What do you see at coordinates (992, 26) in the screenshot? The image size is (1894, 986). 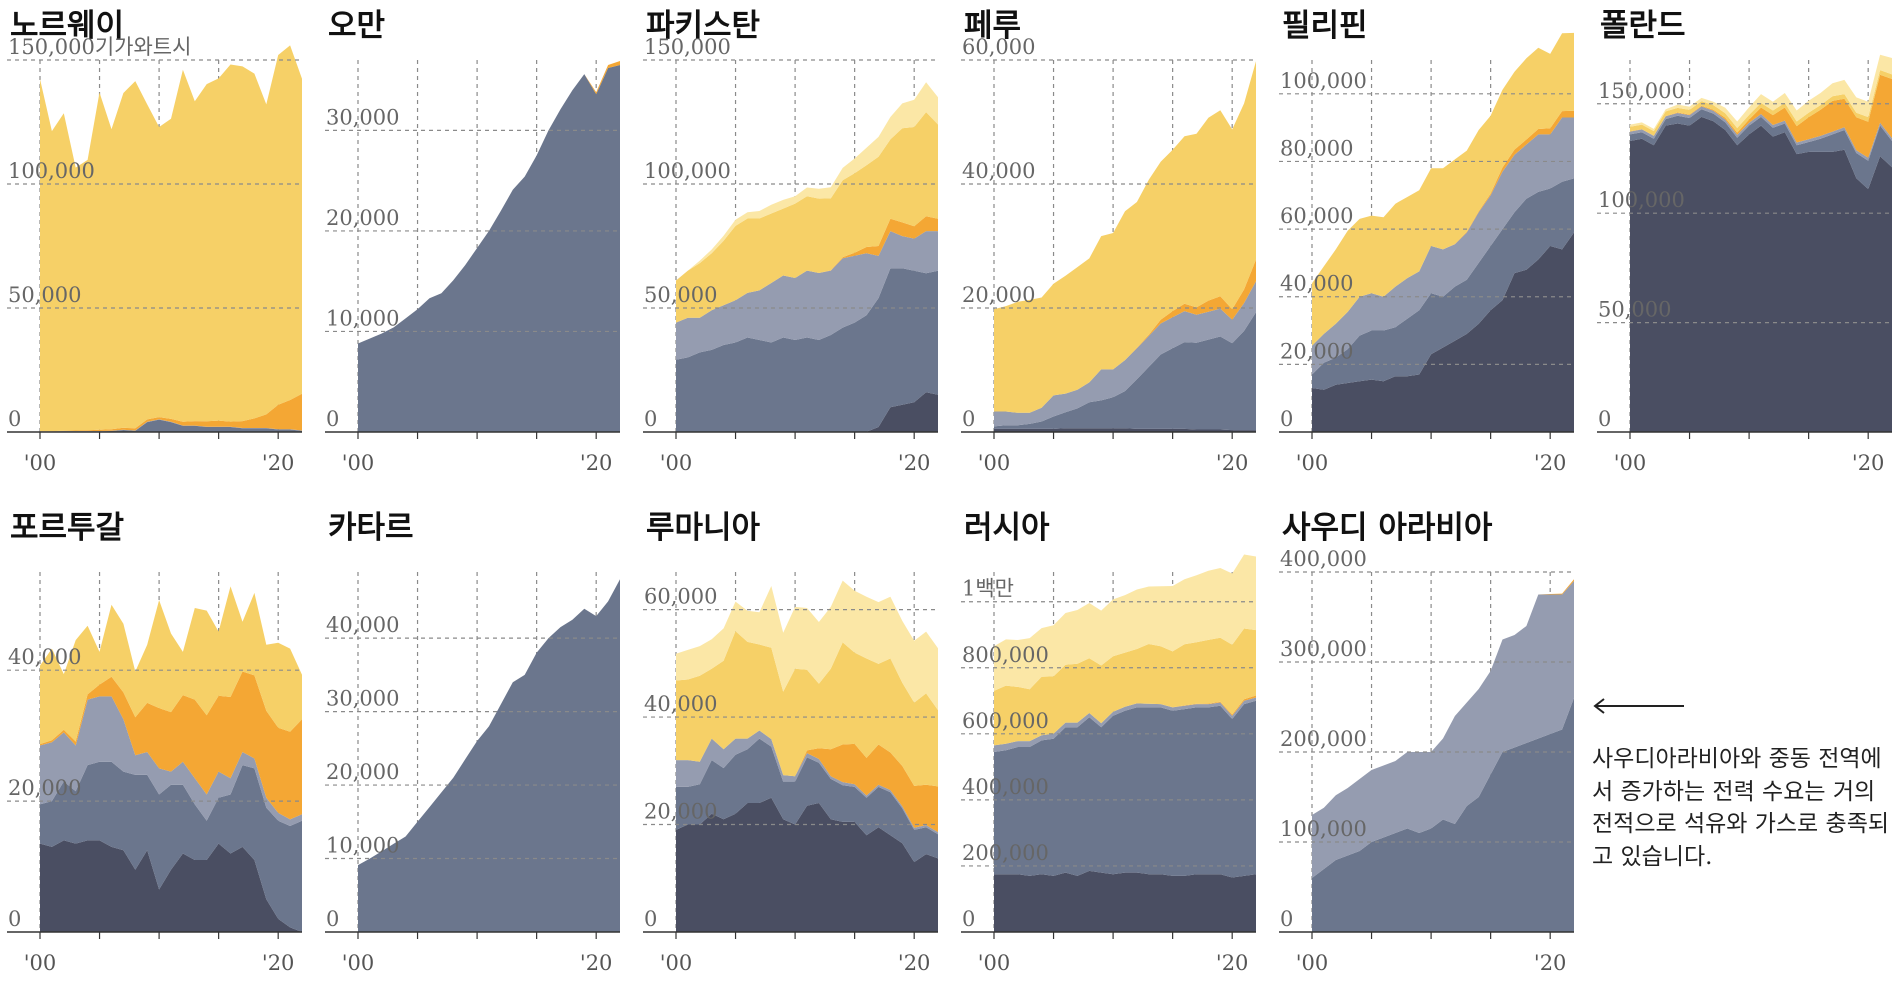 I see `panel-title: 페루` at bounding box center [992, 26].